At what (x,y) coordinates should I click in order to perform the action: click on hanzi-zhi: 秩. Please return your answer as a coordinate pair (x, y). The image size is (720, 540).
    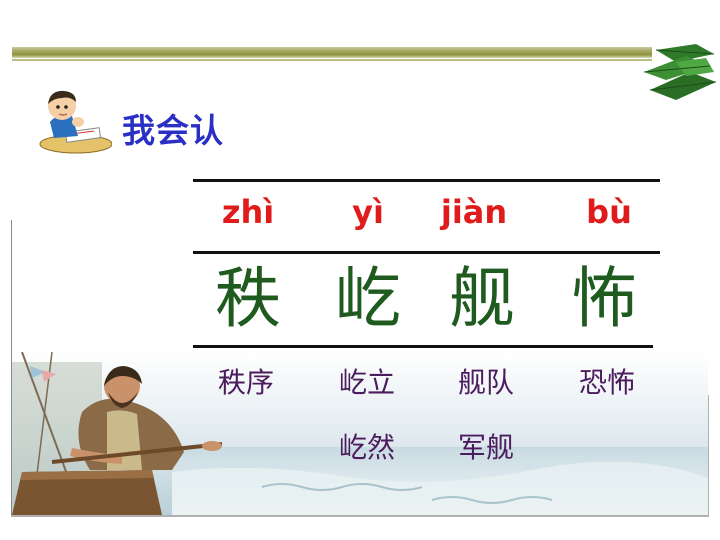
    Looking at the image, I should click on (248, 298).